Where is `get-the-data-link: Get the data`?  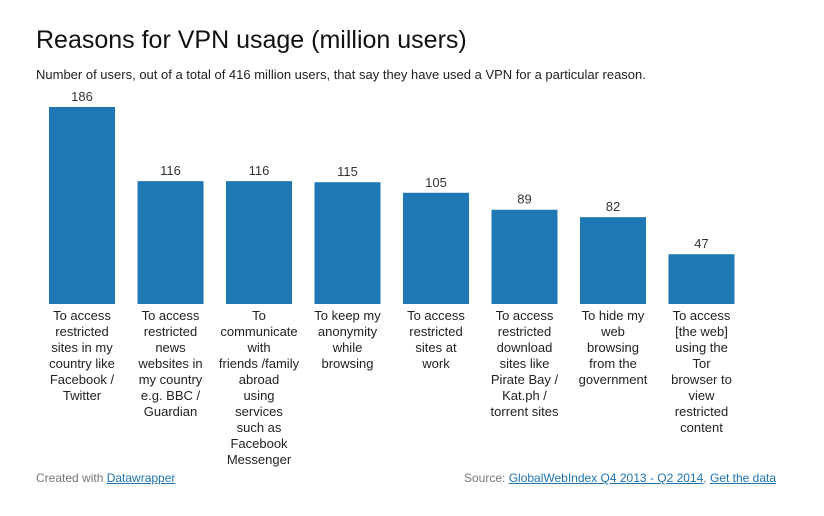 get-the-data-link: Get the data is located at coordinates (742, 478).